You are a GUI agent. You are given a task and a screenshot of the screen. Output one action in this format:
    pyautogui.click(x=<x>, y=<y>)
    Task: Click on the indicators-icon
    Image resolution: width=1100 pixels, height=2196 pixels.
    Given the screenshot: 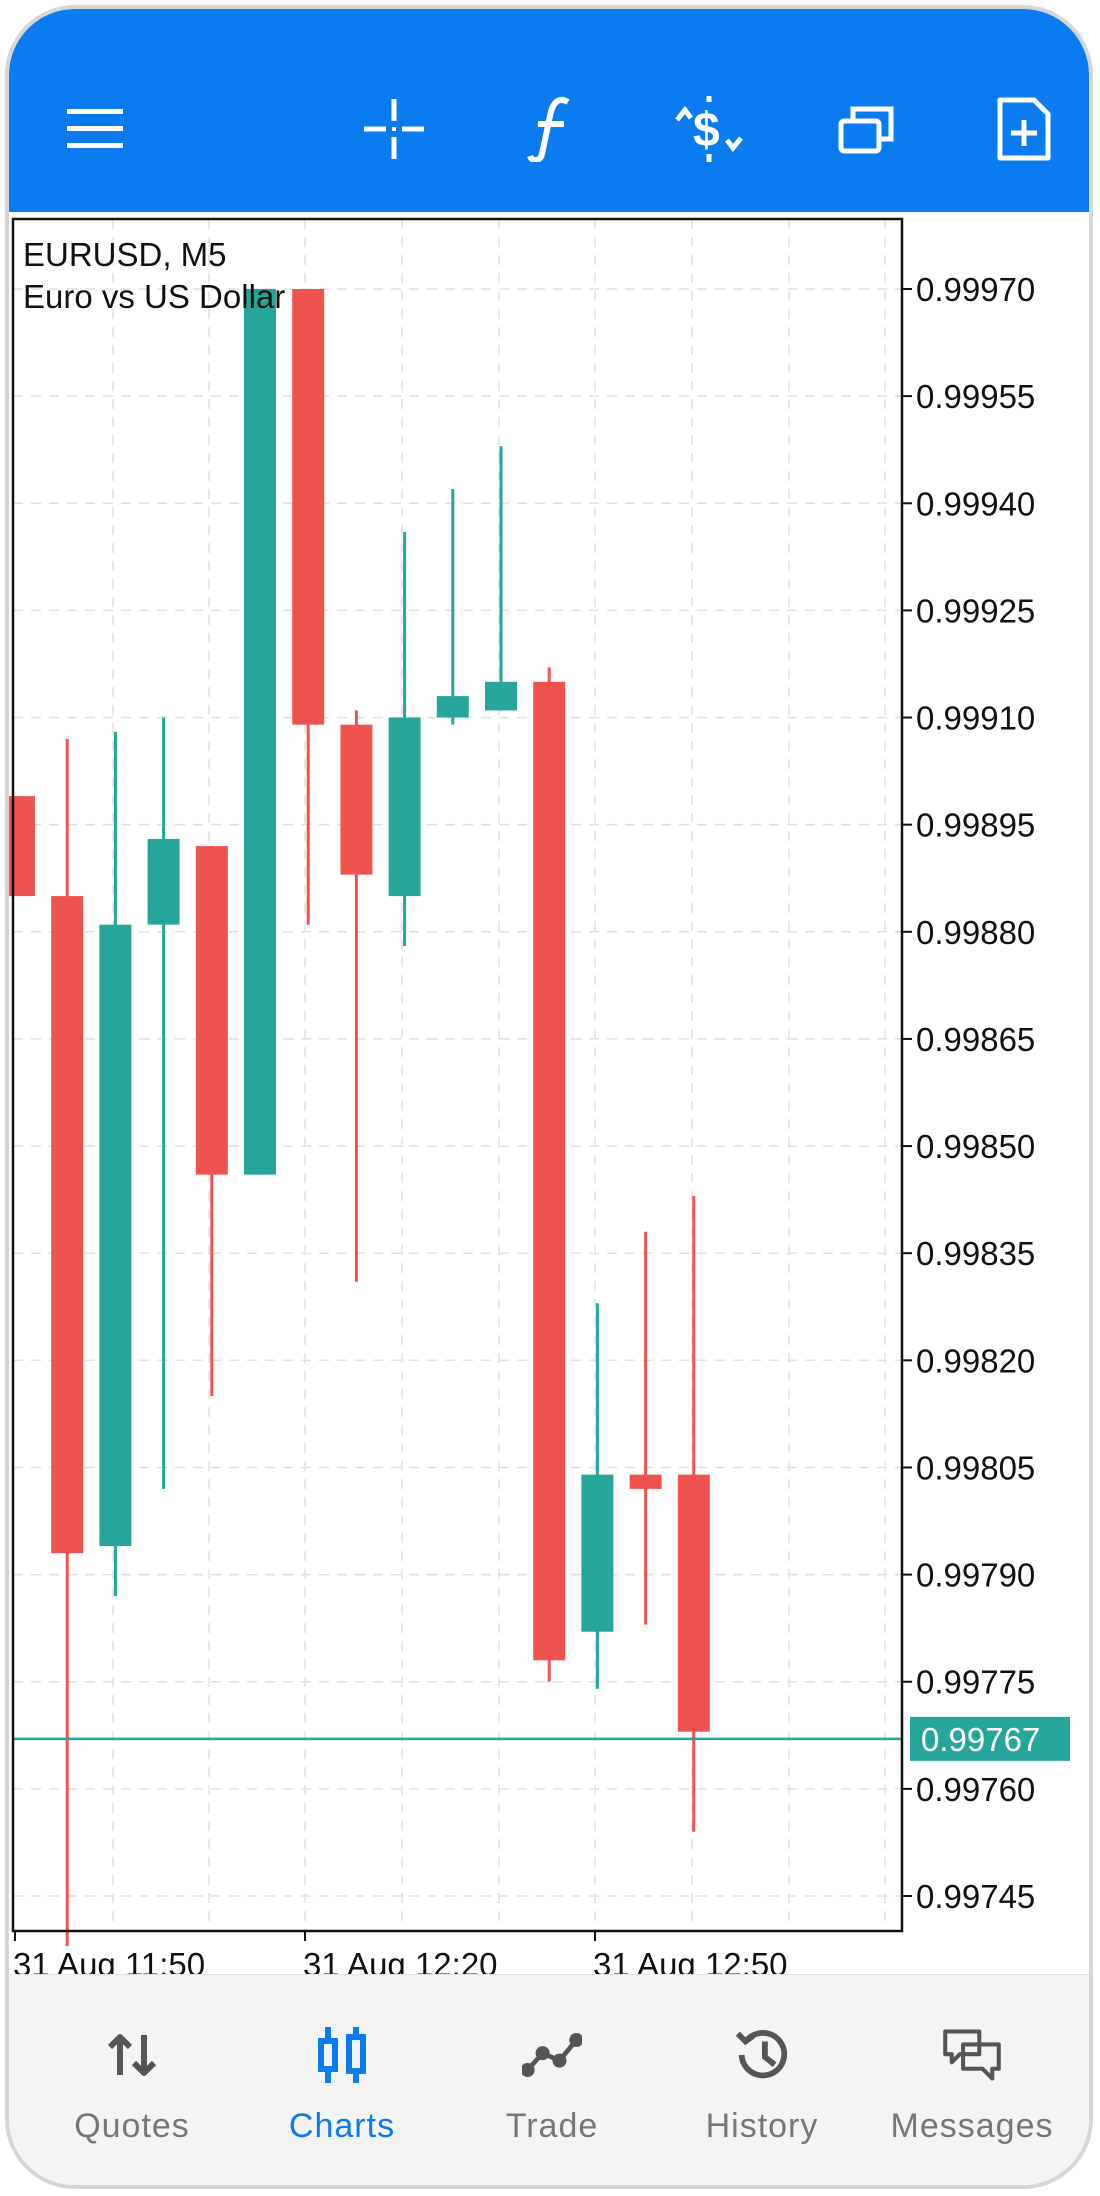 What is the action you would take?
    pyautogui.click(x=551, y=129)
    